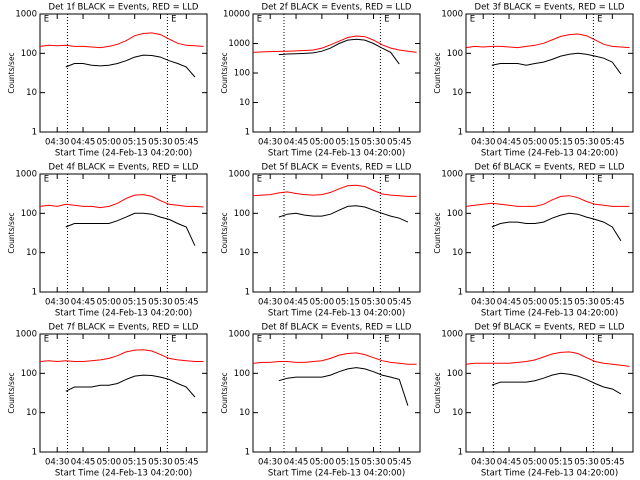 The width and height of the screenshot is (640, 480). I want to click on x-tick-label: 05:00, so click(322, 143).